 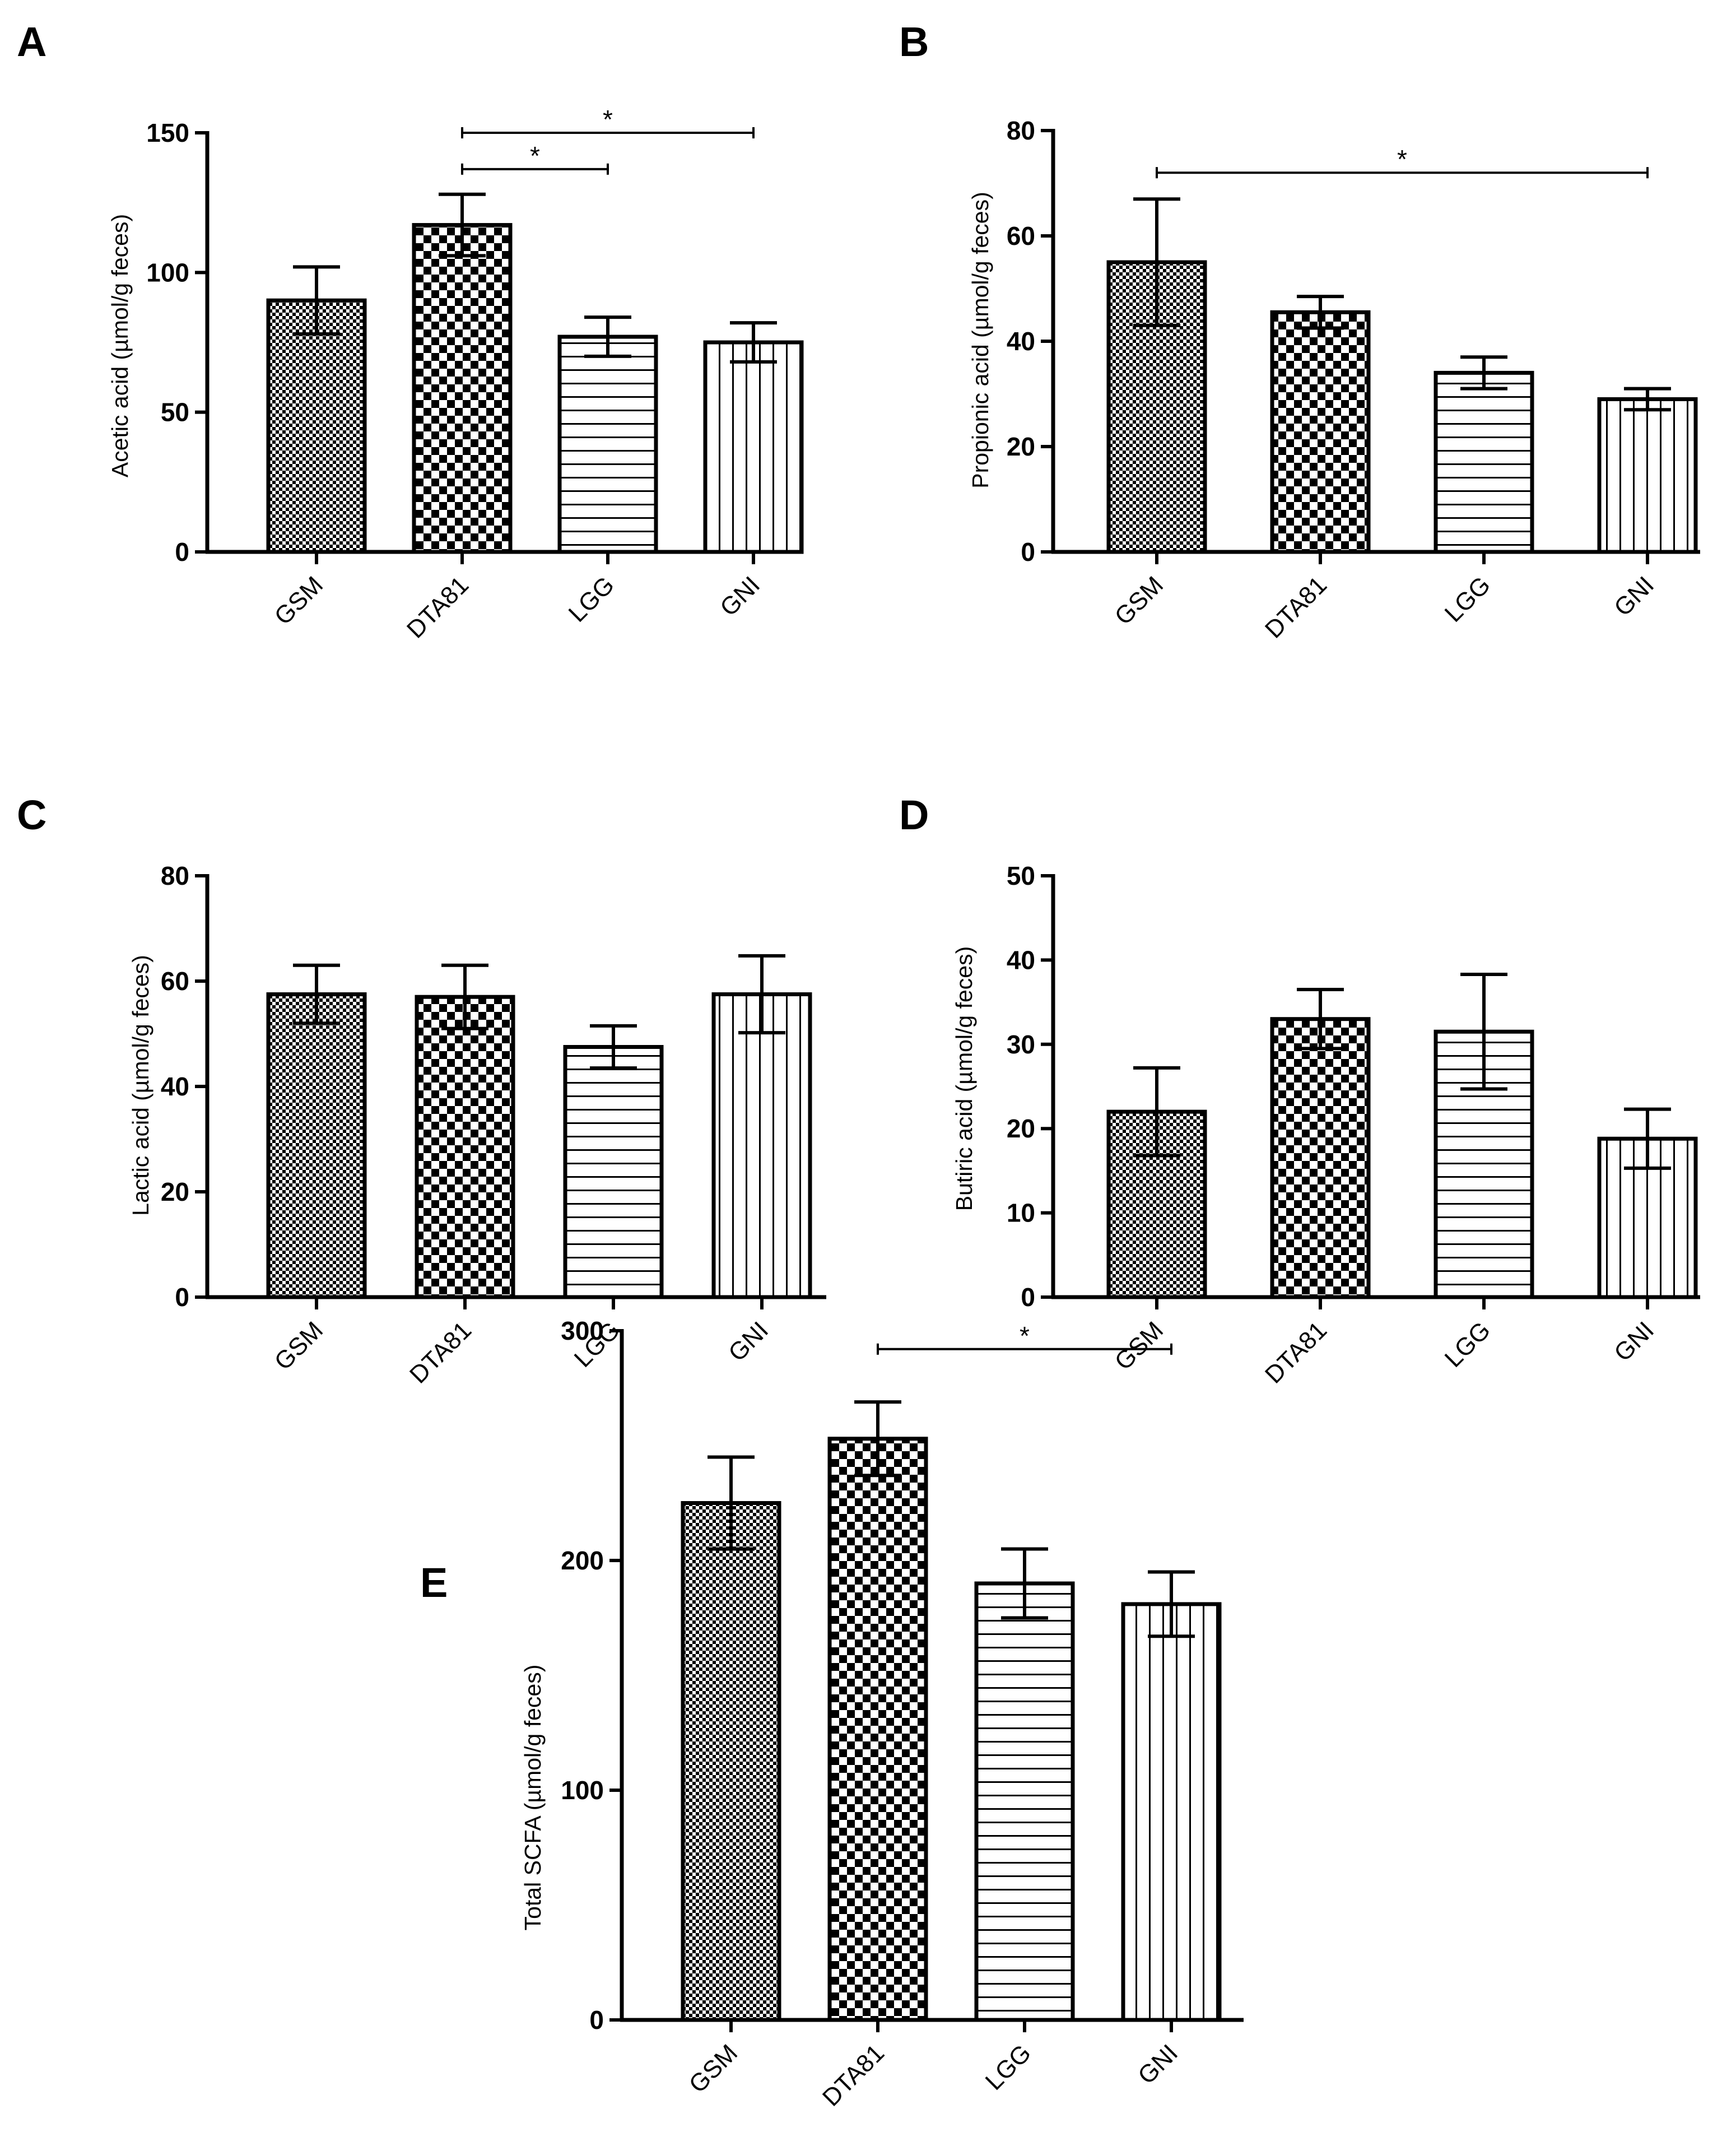 I want to click on panel-letter: C, so click(x=31, y=815).